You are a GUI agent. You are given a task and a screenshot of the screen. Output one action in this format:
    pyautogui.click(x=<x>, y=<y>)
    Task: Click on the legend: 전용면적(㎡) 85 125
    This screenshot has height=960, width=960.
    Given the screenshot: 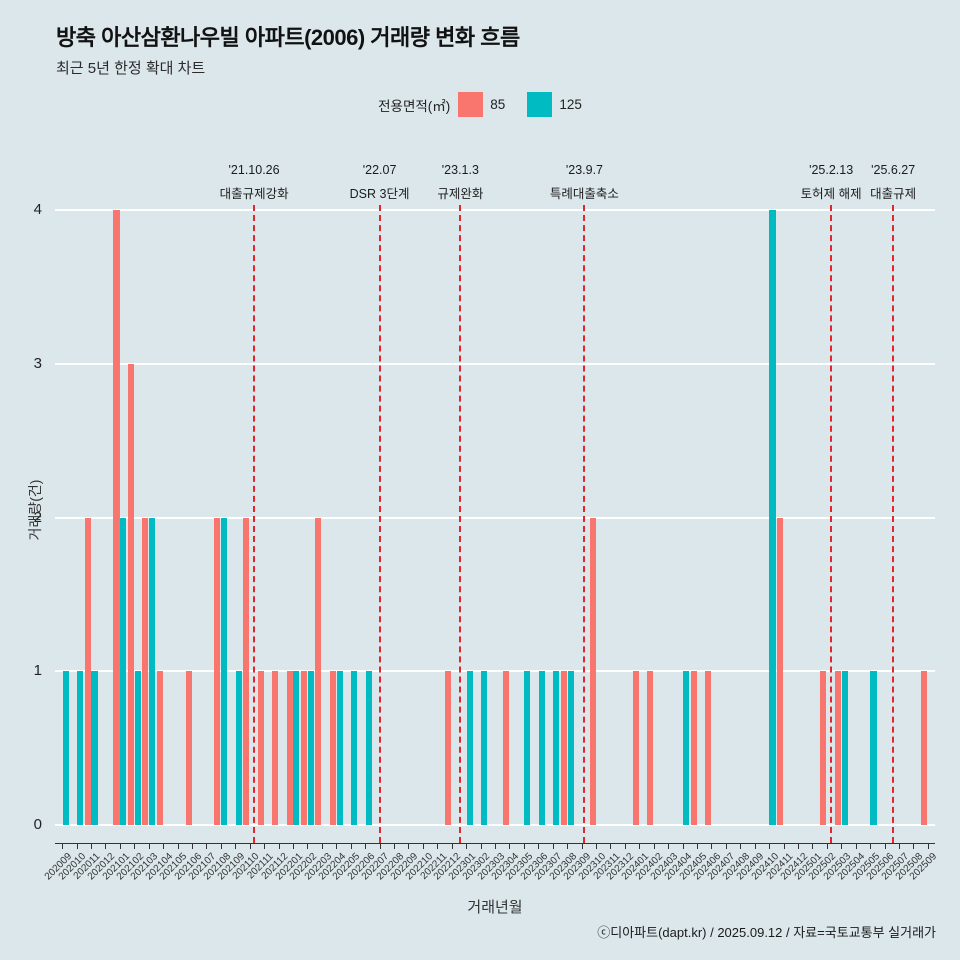 What is the action you would take?
    pyautogui.click(x=480, y=104)
    